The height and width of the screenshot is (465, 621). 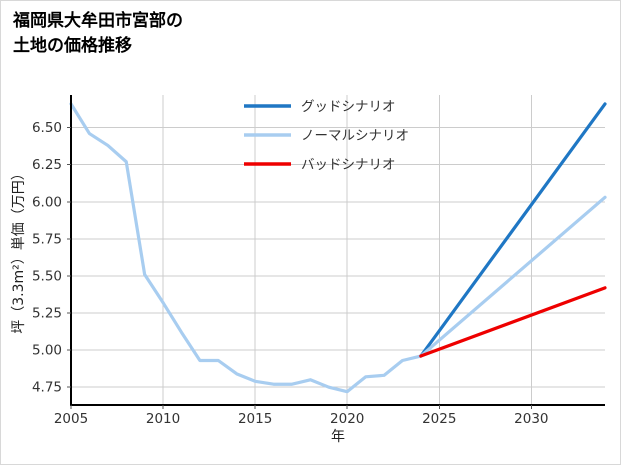 What do you see at coordinates (338, 437) in the screenshot?
I see `x-axis-title: 年` at bounding box center [338, 437].